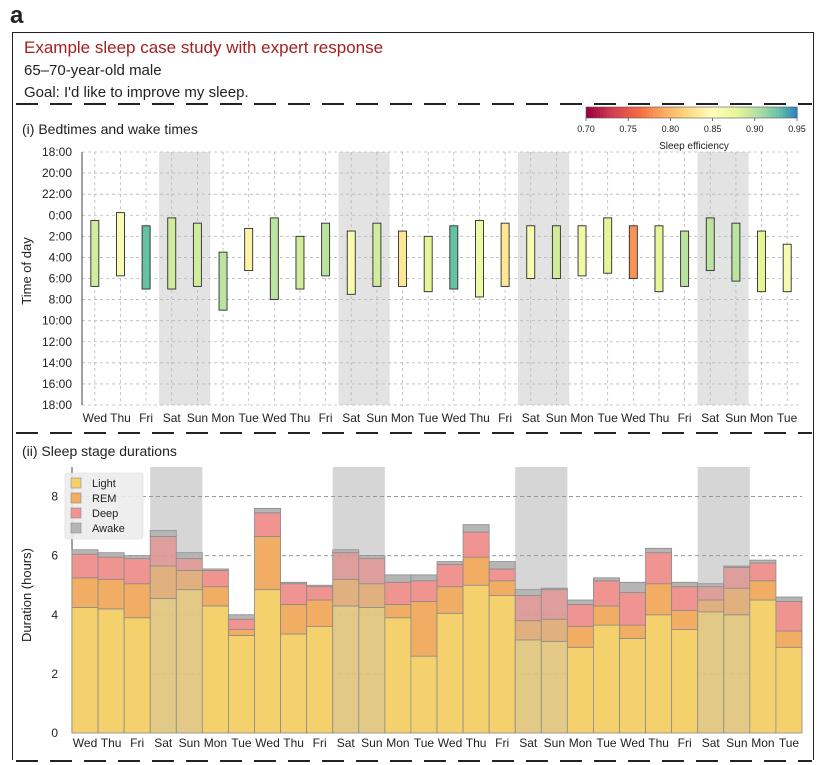 Image resolution: width=820 pixels, height=765 pixels. I want to click on chart1-ytick-label: 20:00, so click(57, 173).